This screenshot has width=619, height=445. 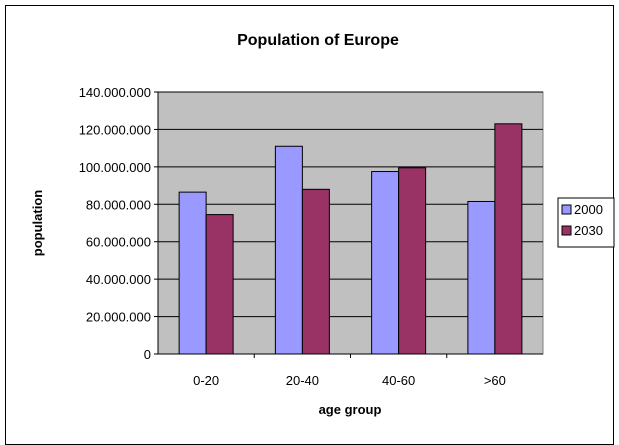 What do you see at coordinates (398, 380) in the screenshot?
I see `x-tick-label: 40-60` at bounding box center [398, 380].